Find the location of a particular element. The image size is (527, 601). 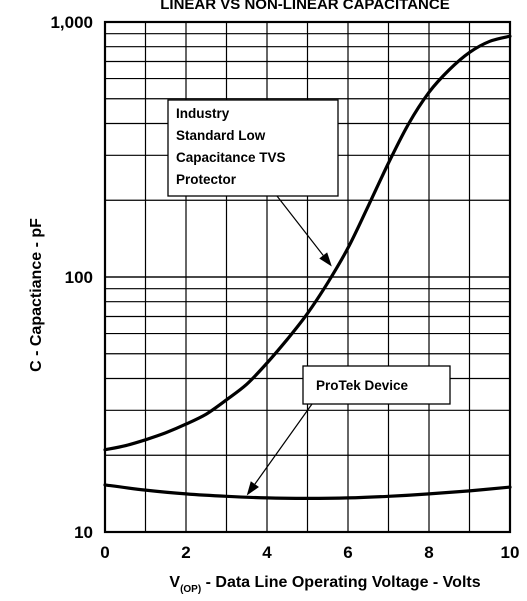

y-tick-label: 100 is located at coordinates (79, 277).